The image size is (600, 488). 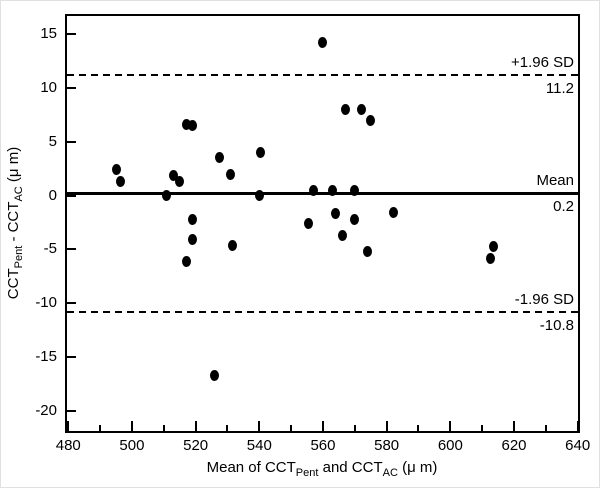 I want to click on reference-line-label-below: -10.8, so click(x=556, y=325).